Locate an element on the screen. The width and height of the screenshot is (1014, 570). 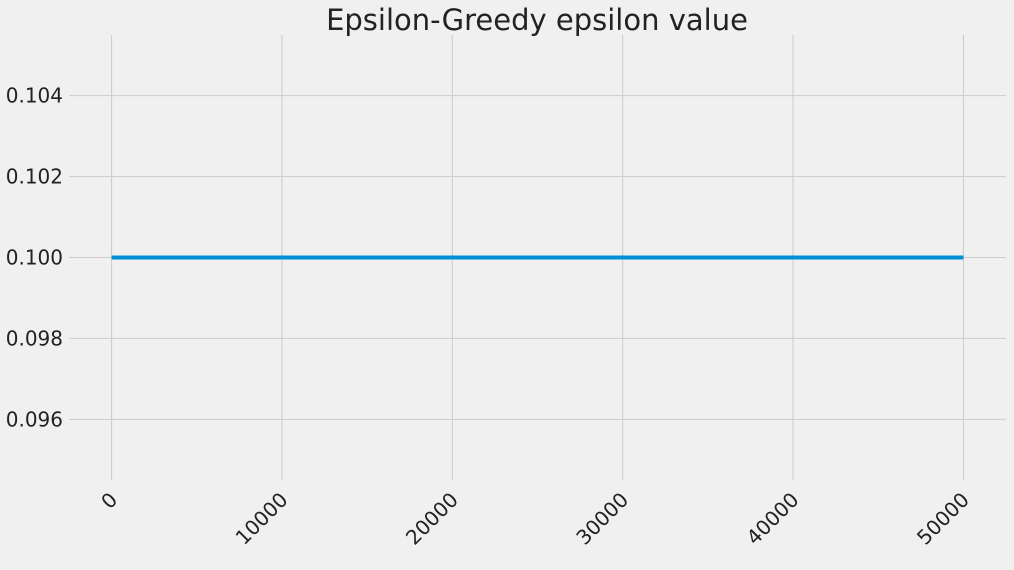
y-tick-label: 0.100 is located at coordinates (34, 258).